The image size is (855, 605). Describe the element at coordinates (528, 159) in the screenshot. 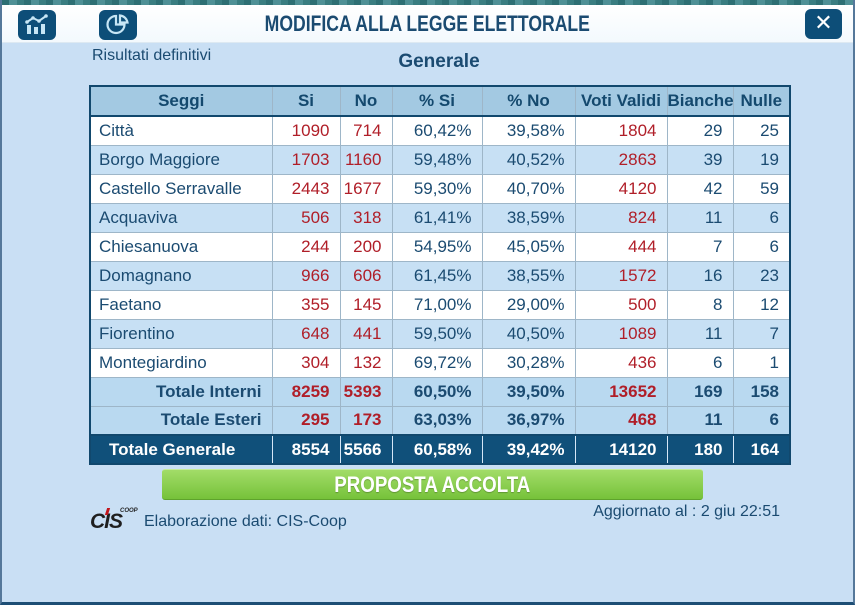

I see `cell-percent-no: 40,52%` at that location.